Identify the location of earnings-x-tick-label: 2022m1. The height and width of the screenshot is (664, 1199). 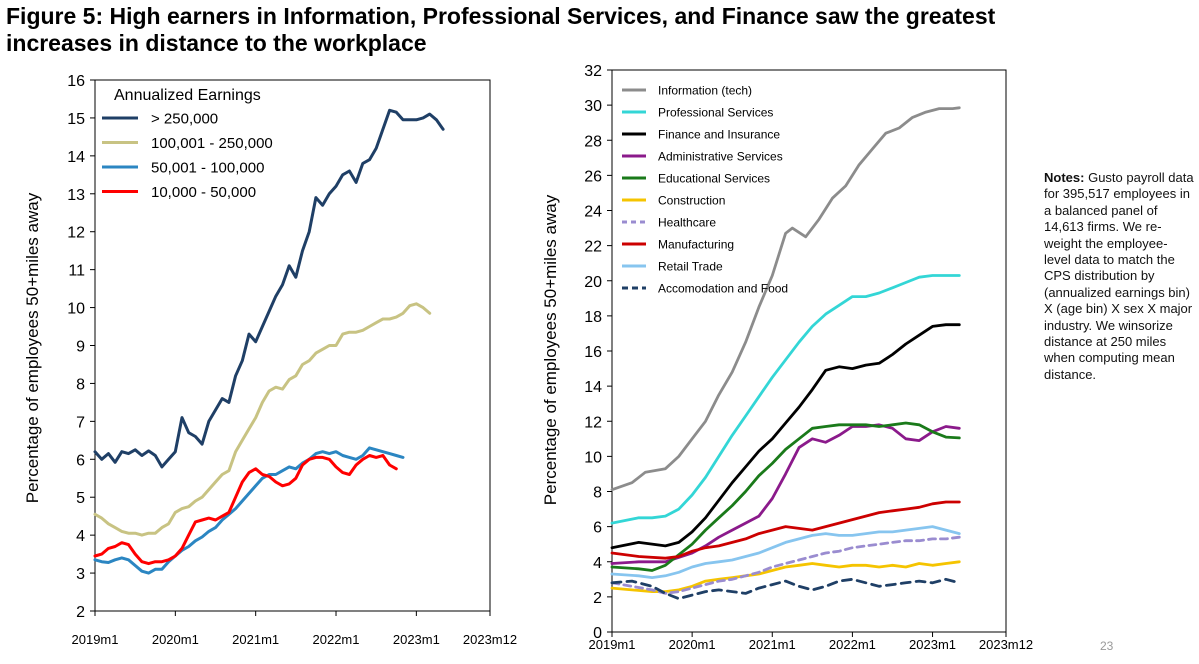
(336, 639).